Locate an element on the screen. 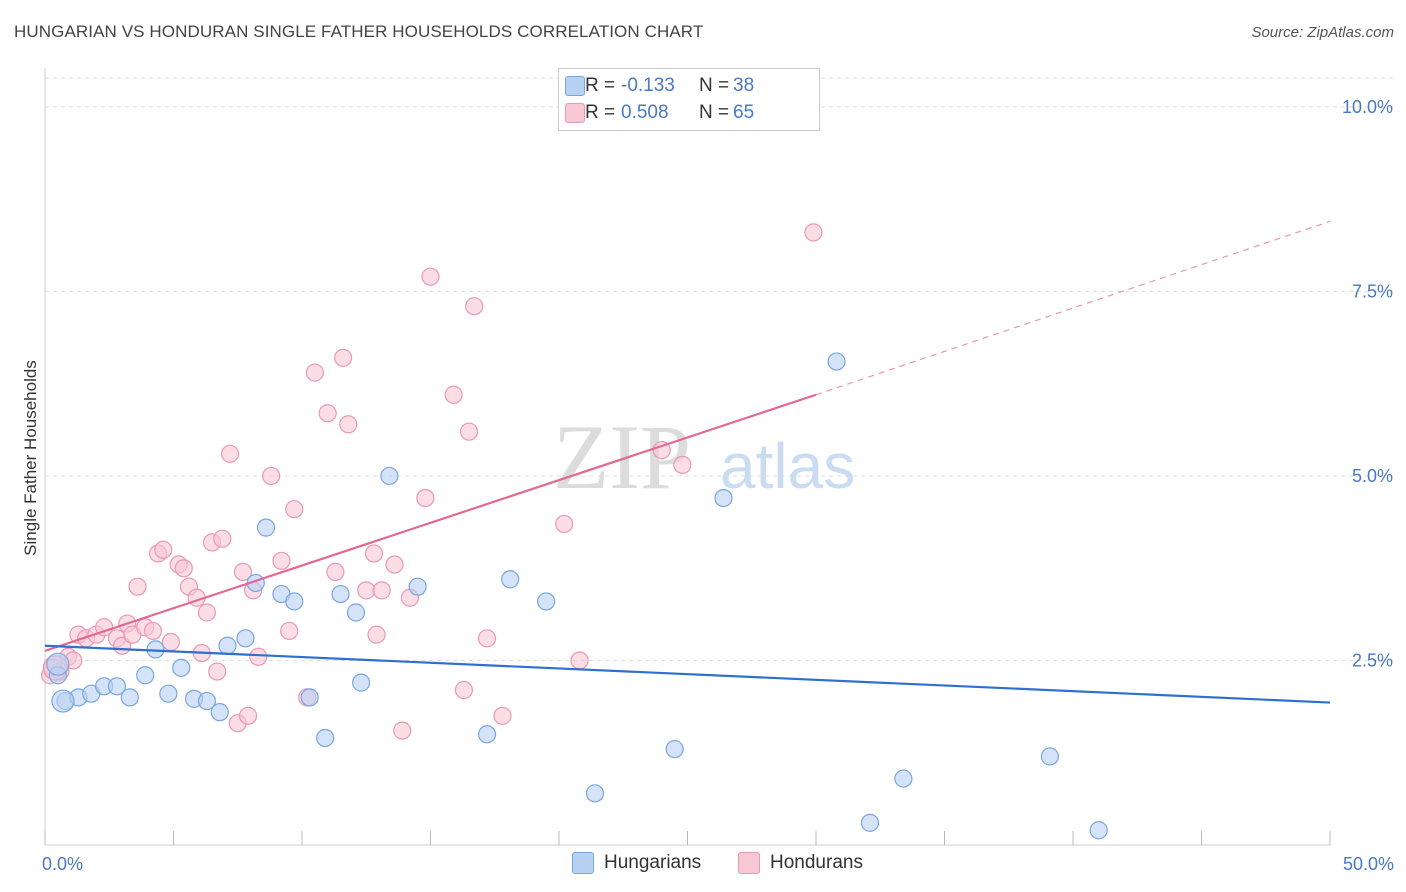  bottom-legend-hondurans: Hondurans is located at coordinates (800, 863).